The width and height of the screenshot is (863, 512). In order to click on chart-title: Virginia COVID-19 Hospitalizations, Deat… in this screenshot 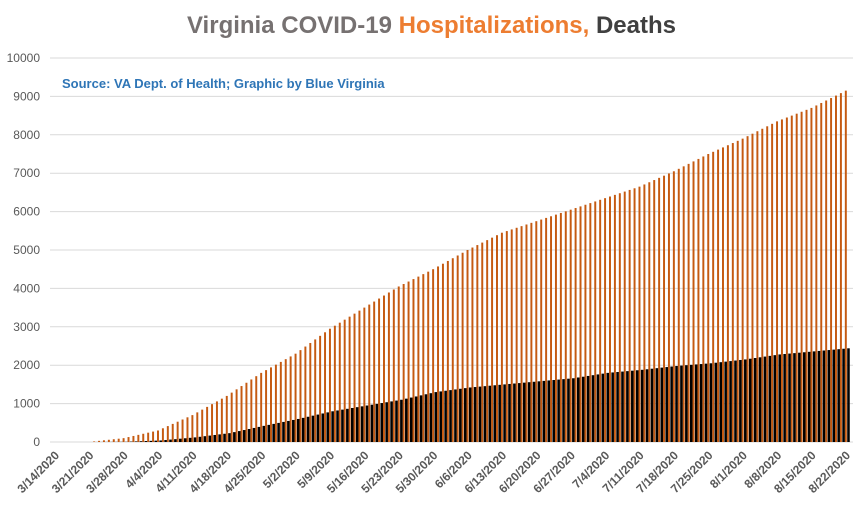, I will do `click(431, 26)`.